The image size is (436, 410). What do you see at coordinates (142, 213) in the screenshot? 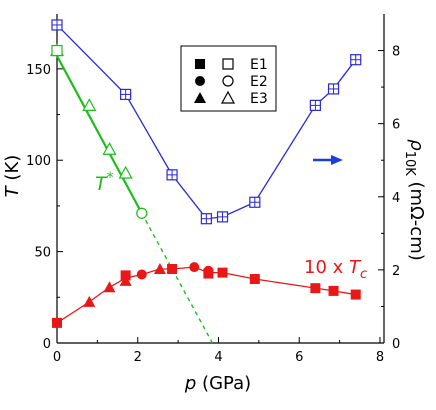
I see `tstar_e2-point` at bounding box center [142, 213].